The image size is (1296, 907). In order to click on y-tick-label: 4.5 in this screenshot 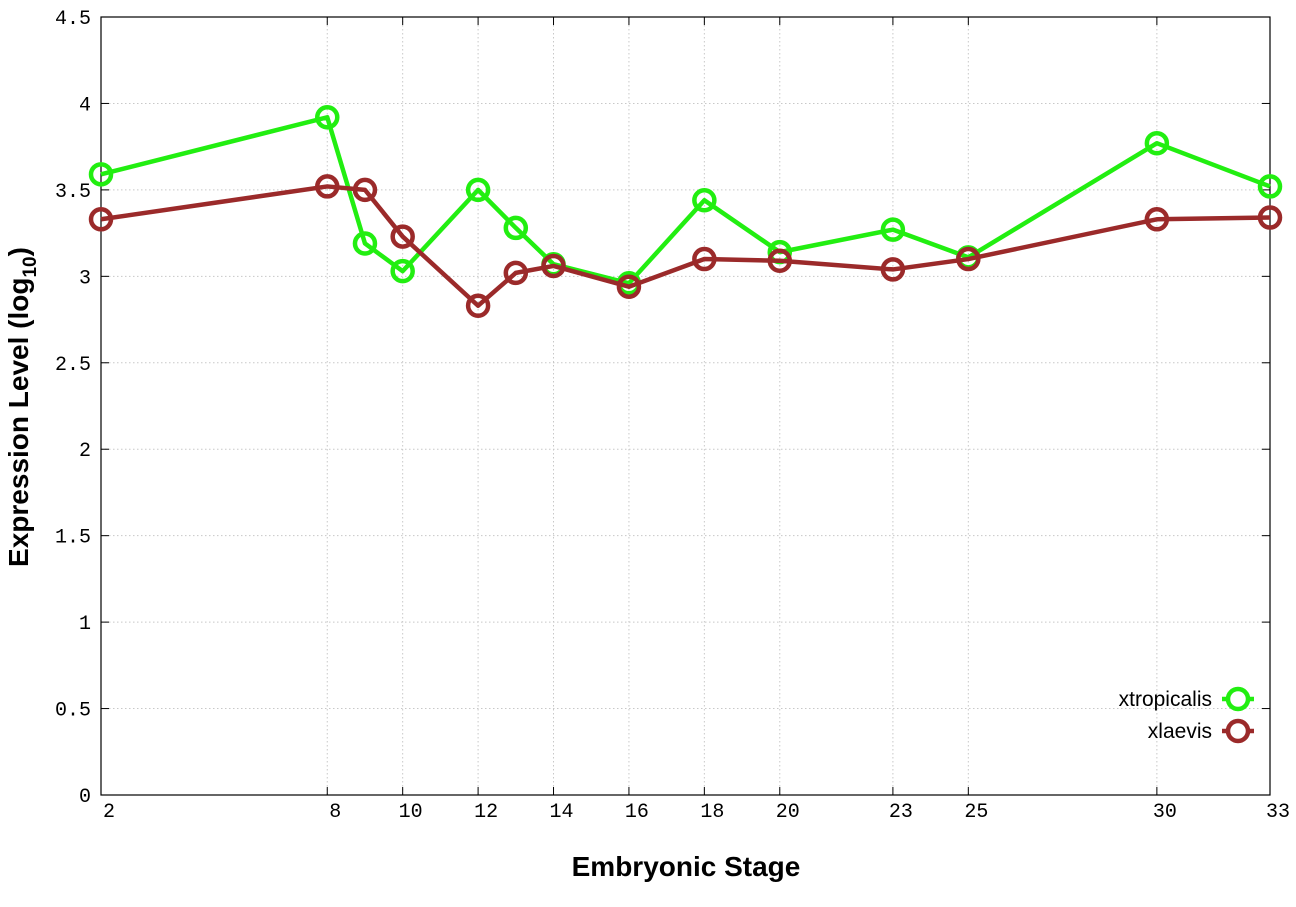, I will do `click(73, 19)`.